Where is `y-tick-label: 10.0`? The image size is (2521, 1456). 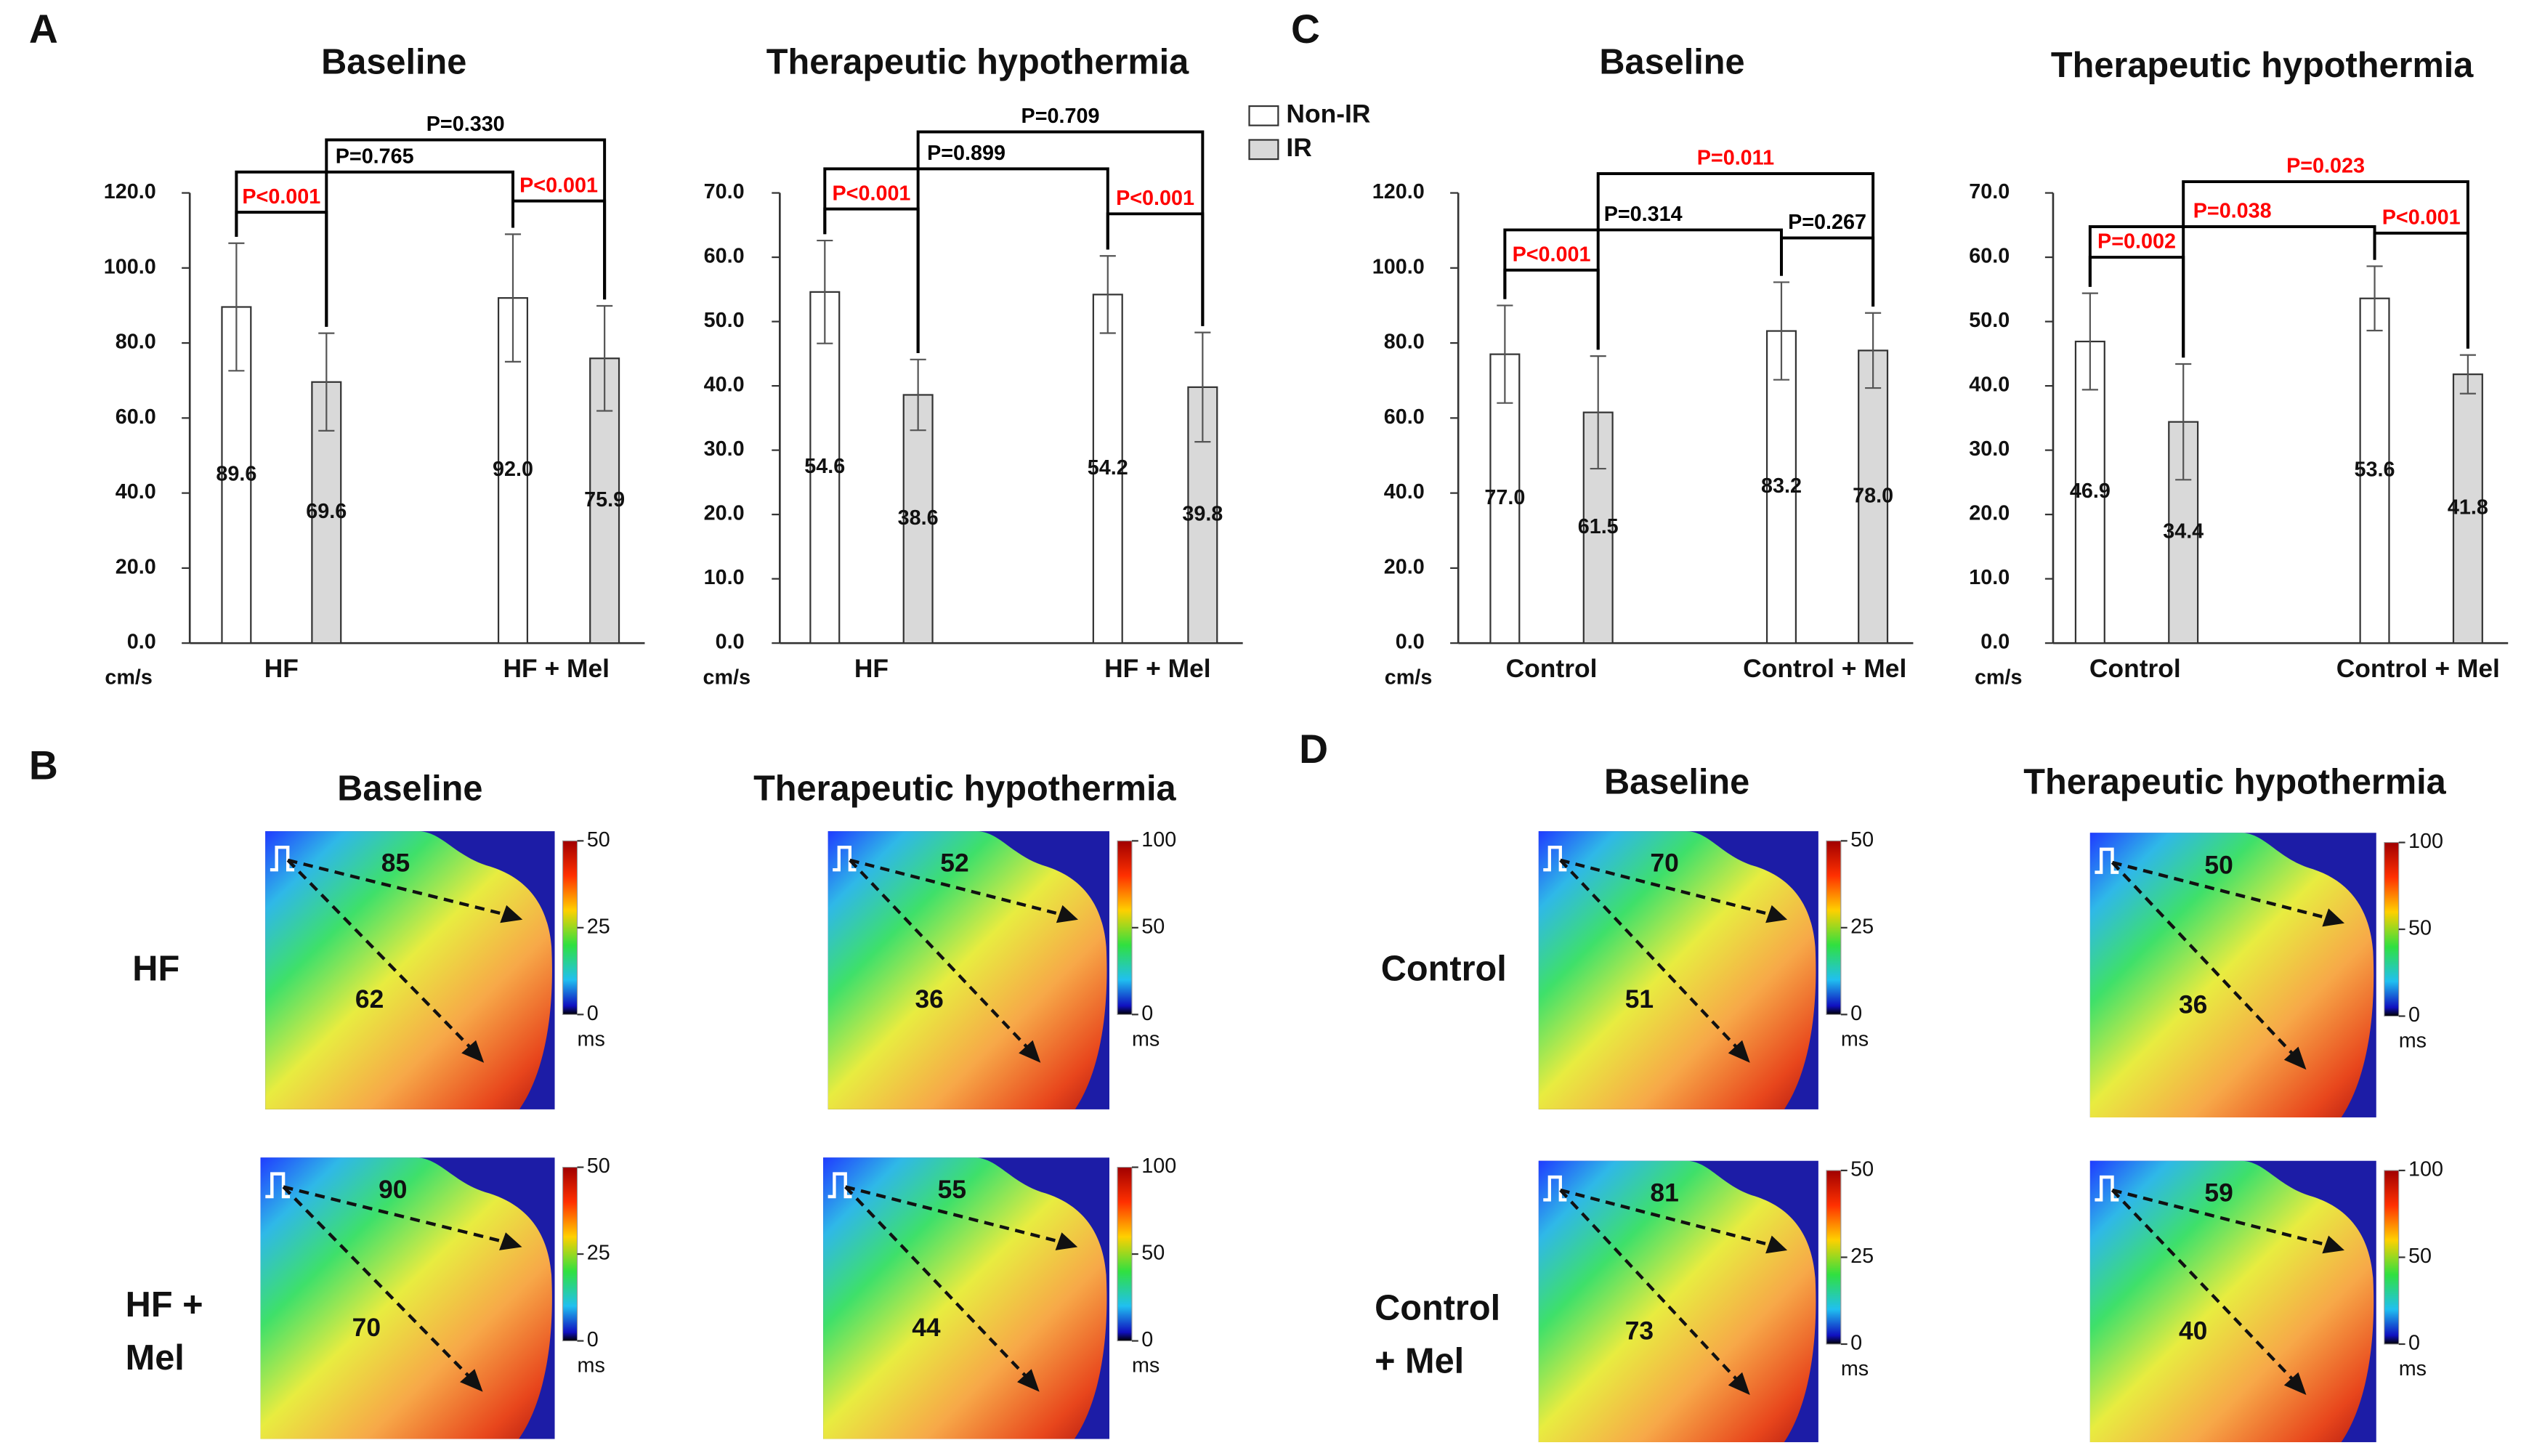 y-tick-label: 10.0 is located at coordinates (1989, 577).